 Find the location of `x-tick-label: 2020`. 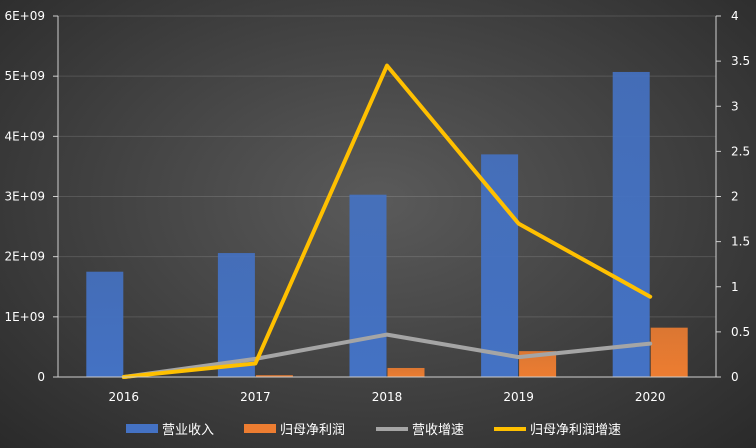

x-tick-label: 2020 is located at coordinates (650, 397).